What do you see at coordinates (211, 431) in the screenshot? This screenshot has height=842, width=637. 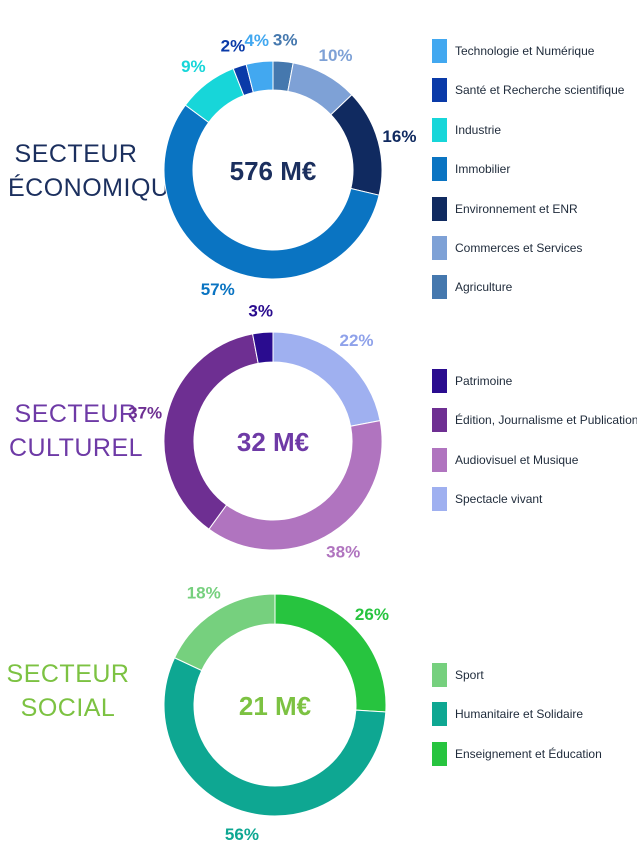 I see `slice-edition-journalisme-et-publications` at bounding box center [211, 431].